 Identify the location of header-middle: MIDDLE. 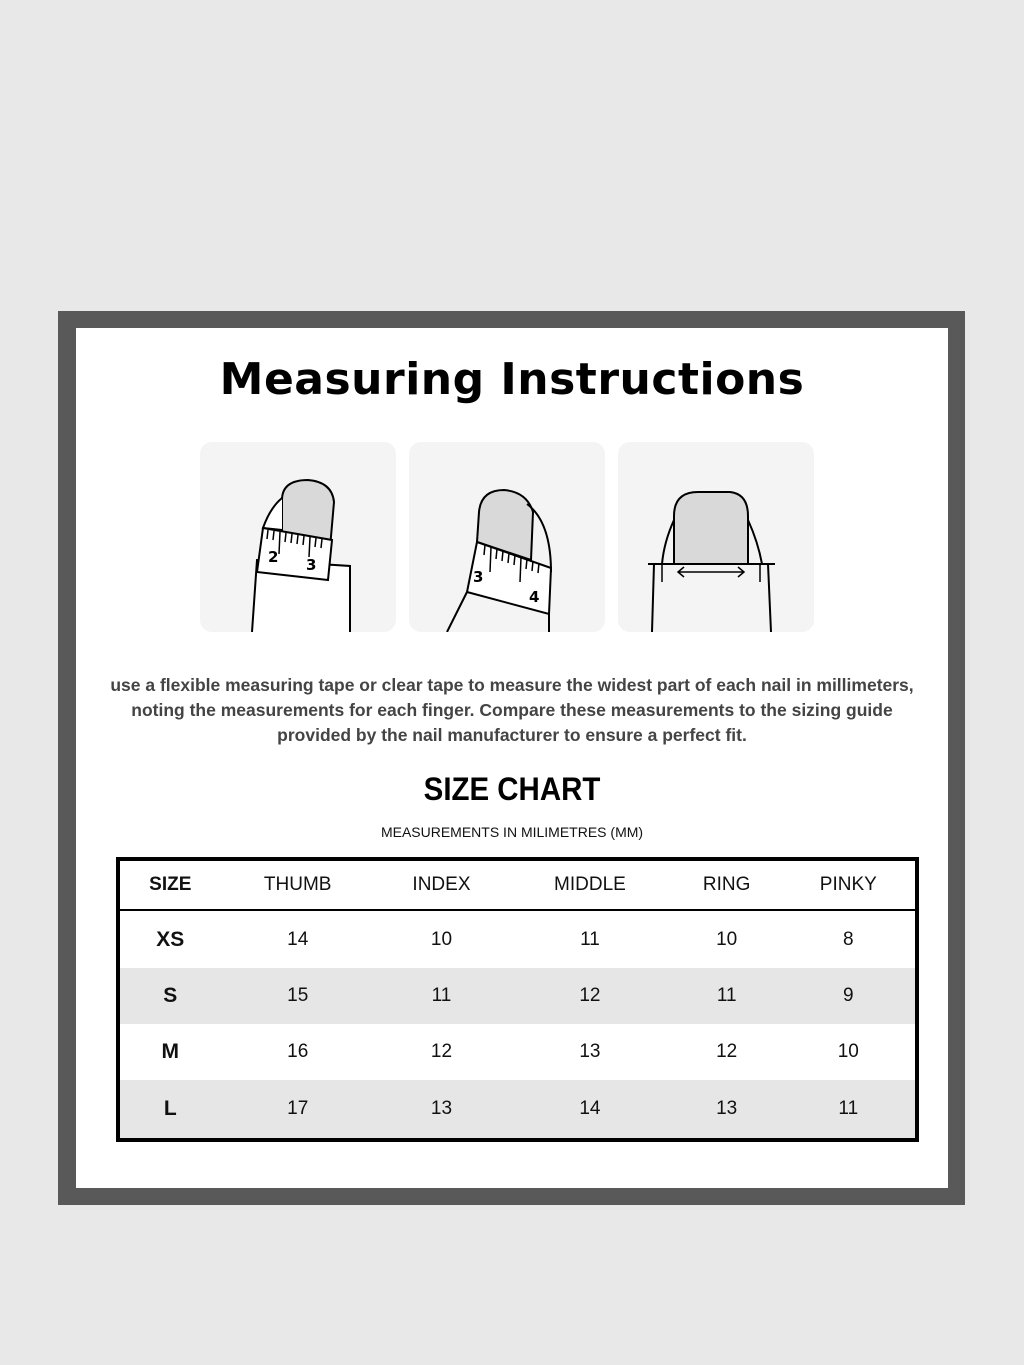
(590, 885).